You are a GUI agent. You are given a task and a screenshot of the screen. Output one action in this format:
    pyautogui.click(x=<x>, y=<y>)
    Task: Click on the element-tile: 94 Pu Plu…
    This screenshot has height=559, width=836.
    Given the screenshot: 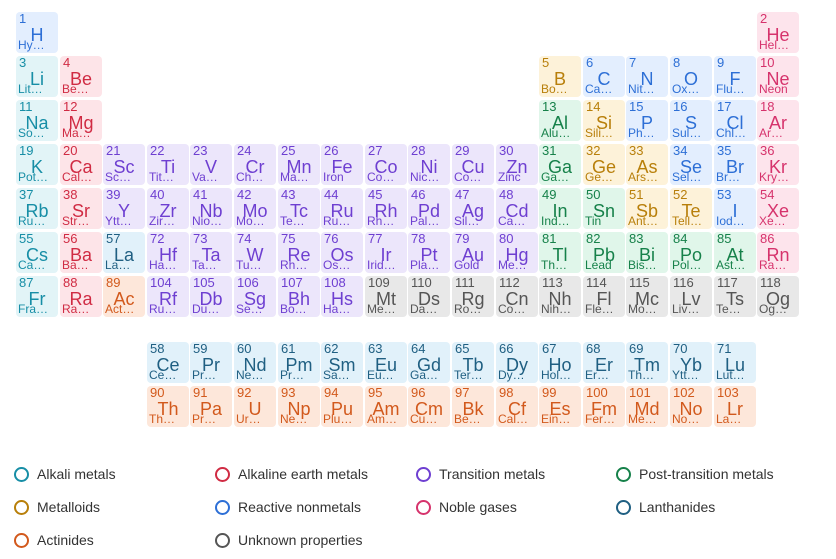 What is the action you would take?
    pyautogui.click(x=342, y=406)
    